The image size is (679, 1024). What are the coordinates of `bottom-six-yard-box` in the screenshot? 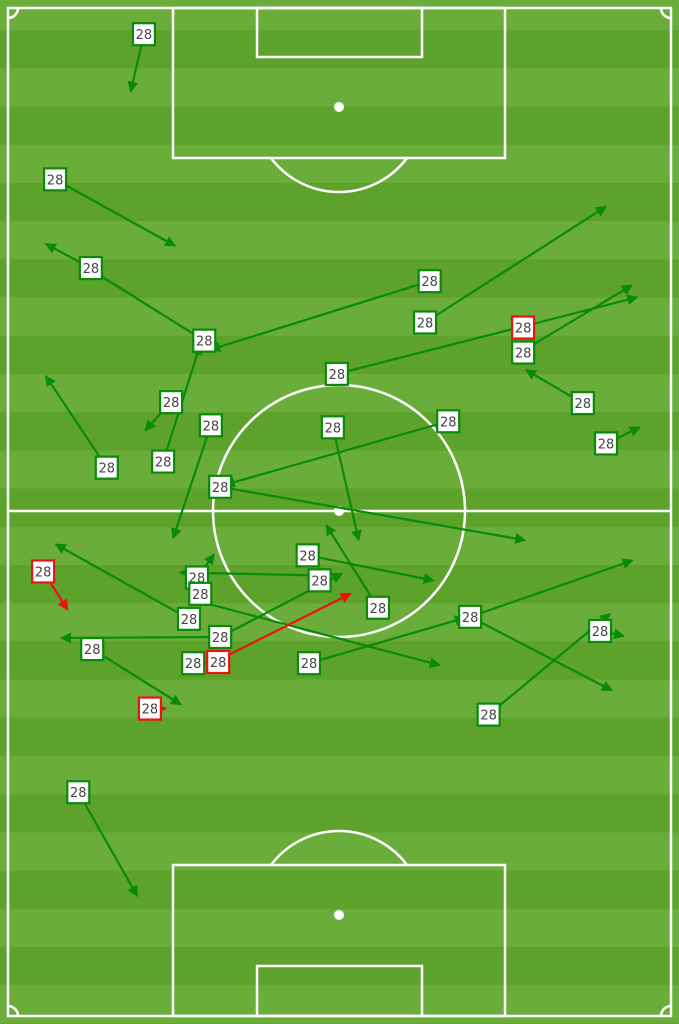 It's located at (339, 991).